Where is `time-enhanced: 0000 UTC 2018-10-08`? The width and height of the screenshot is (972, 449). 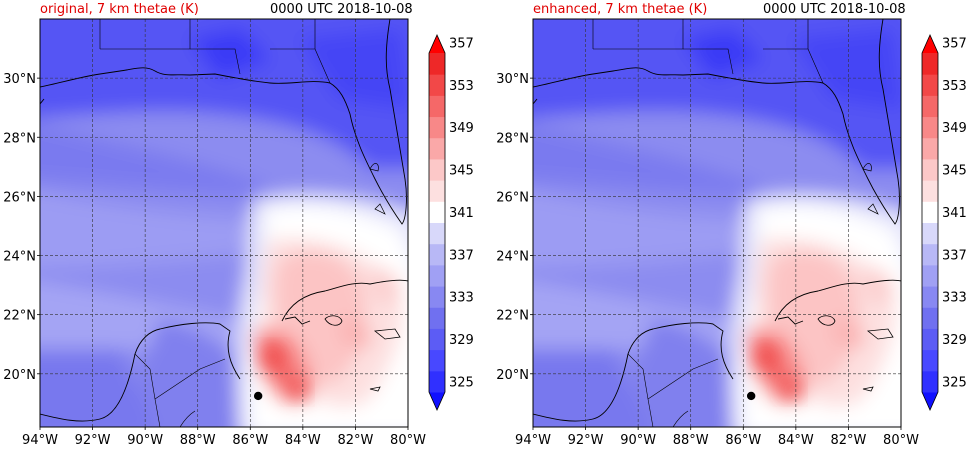 time-enhanced: 0000 UTC 2018-10-08 is located at coordinates (834, 9).